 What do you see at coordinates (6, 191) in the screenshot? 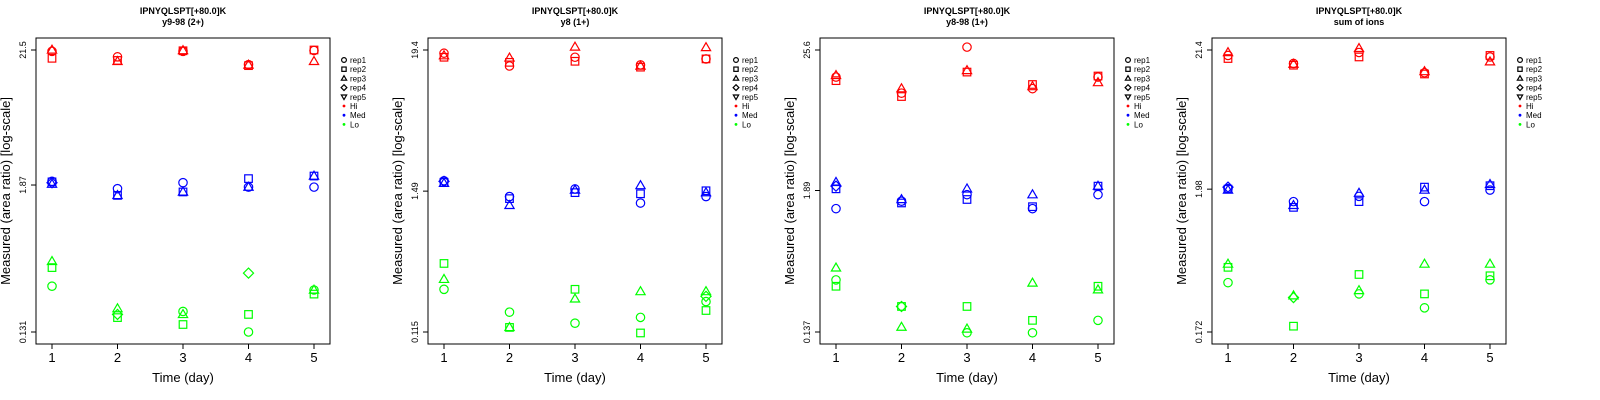
I see `y-axis-label: Measured (area ratio) [log-scale]` at bounding box center [6, 191].